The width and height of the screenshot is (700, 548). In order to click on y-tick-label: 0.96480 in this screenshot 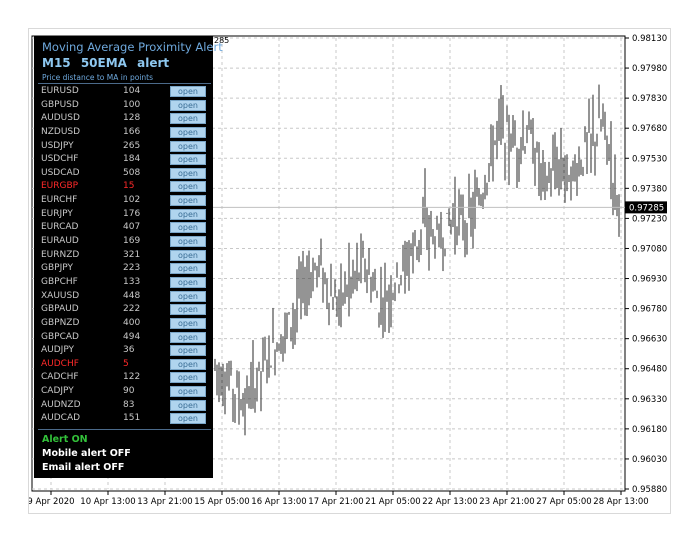, I will do `click(649, 370)`.